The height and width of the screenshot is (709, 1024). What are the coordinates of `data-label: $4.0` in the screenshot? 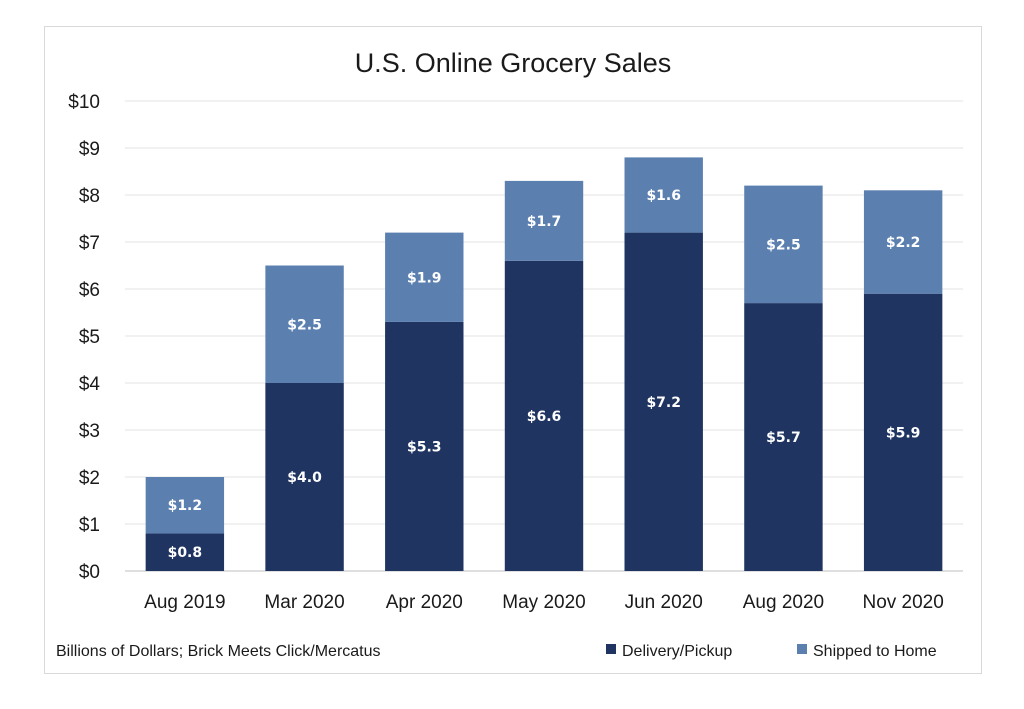 It's located at (304, 478).